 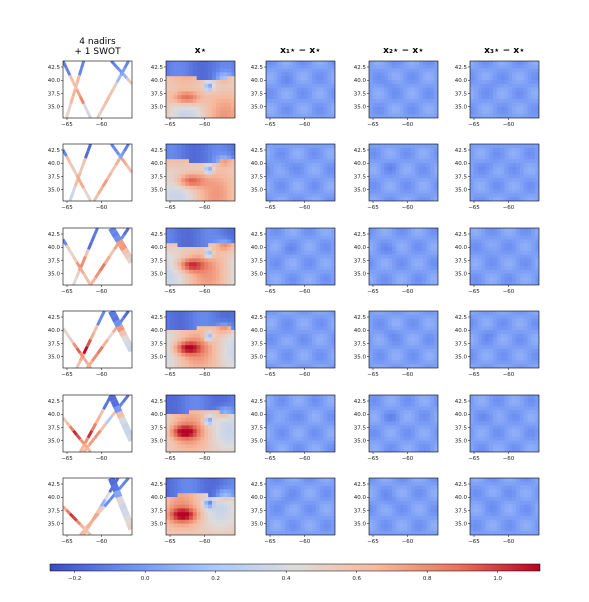 What do you see at coordinates (293, 177) in the screenshot?
I see `panel-r2-c3: 42.5 40.0 37.5 35.0 −65 −60` at bounding box center [293, 177].